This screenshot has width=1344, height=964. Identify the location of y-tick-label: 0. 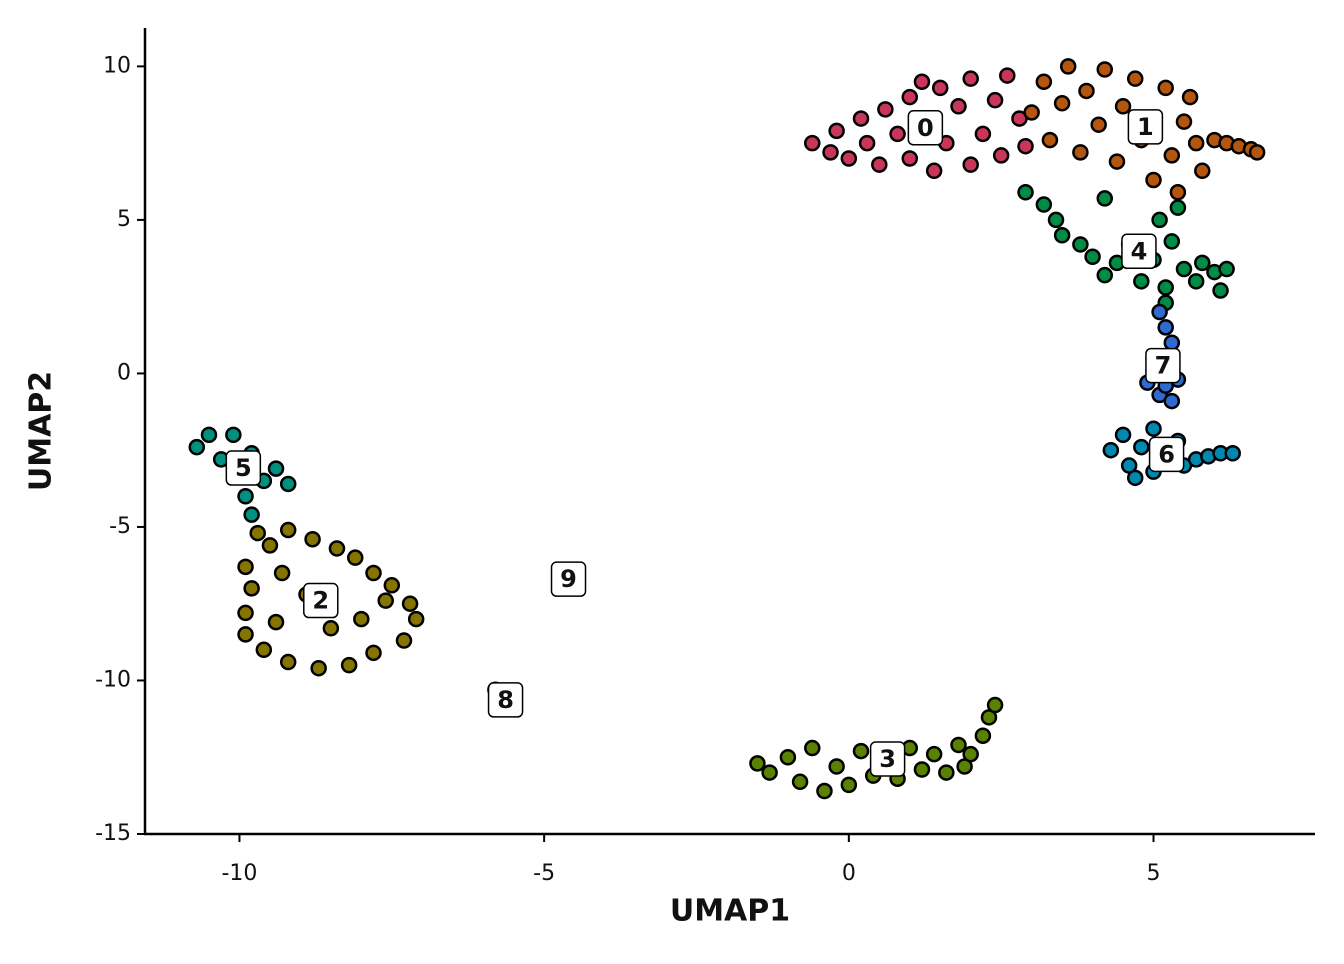
(124, 372).